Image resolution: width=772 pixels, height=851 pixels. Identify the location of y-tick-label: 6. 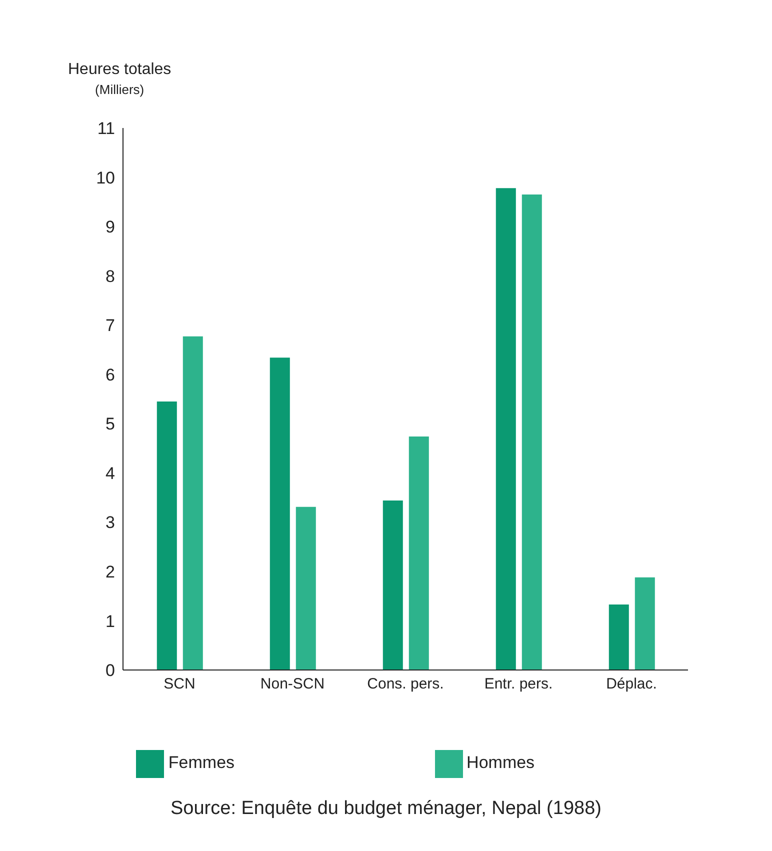
(110, 374).